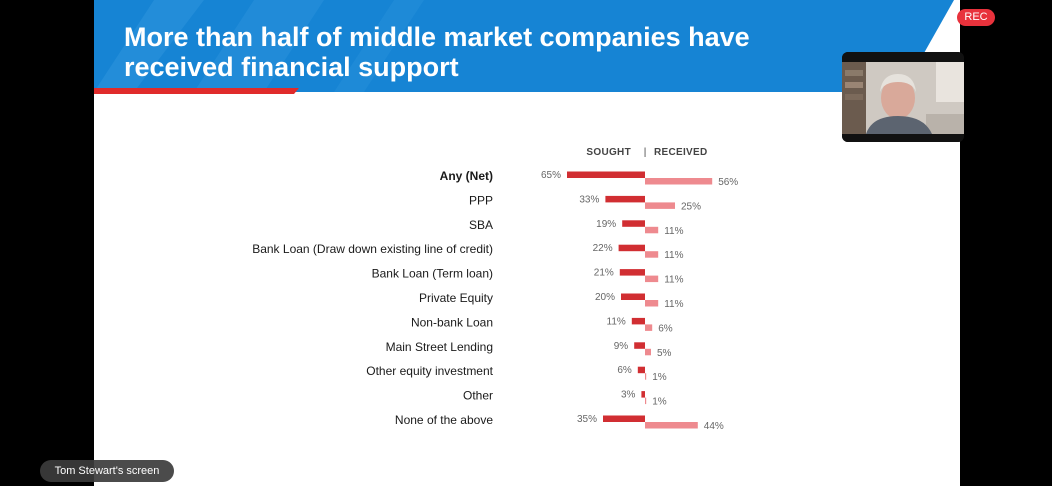 This screenshot has width=1052, height=486. Describe the element at coordinates (691, 206) in the screenshot. I see `received-value-label: 25%` at that location.